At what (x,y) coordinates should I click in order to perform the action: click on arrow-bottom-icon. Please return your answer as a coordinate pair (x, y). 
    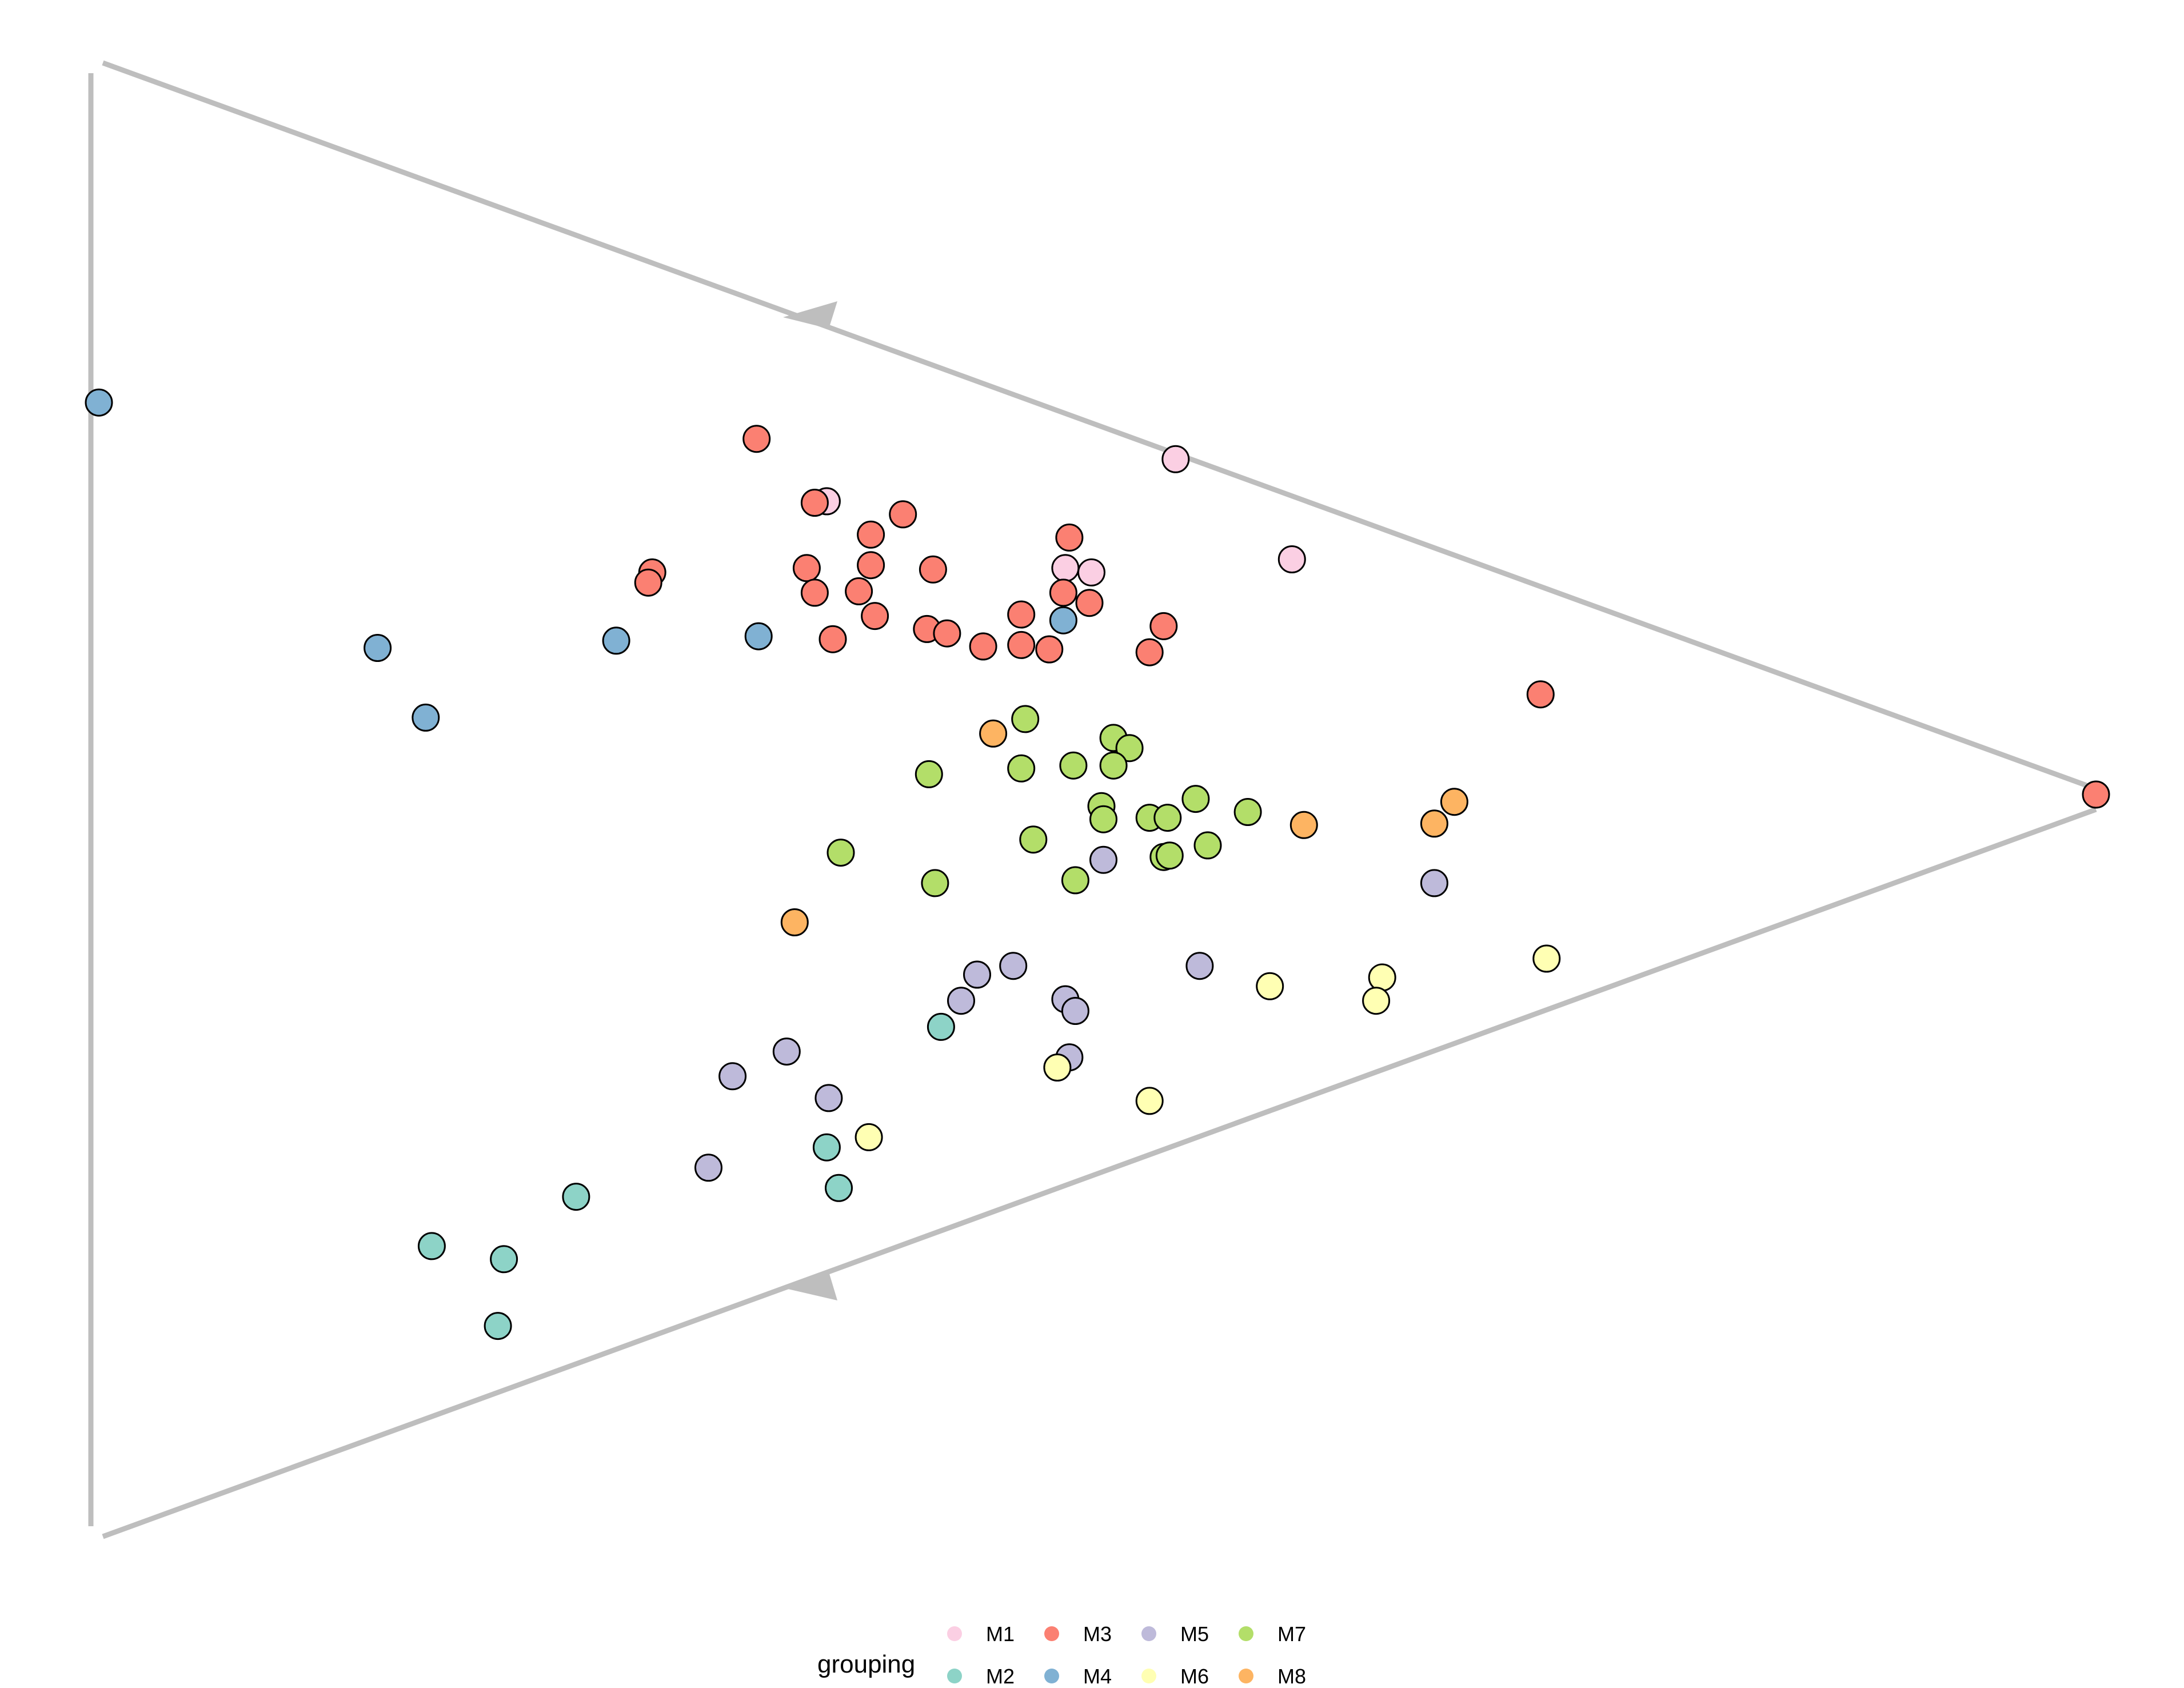
    Looking at the image, I should click on (810, 1286).